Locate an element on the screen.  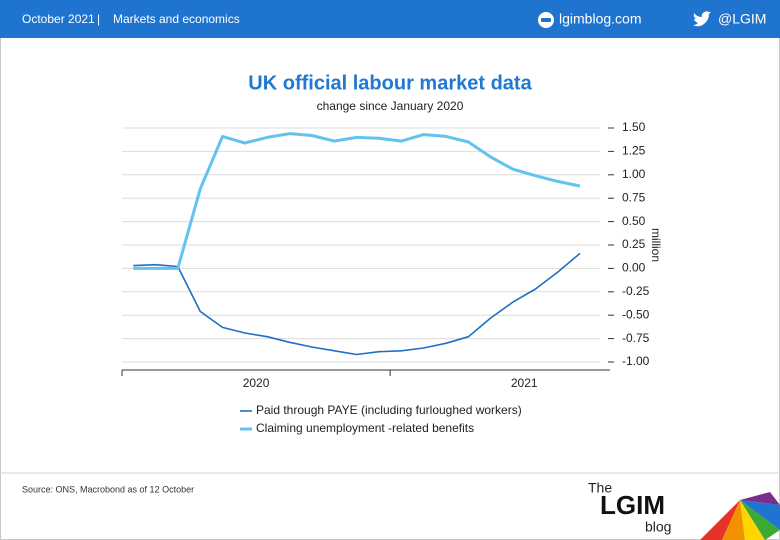
footer-source: Source: ONS, Macrobond as of 12 October is located at coordinates (108, 489).